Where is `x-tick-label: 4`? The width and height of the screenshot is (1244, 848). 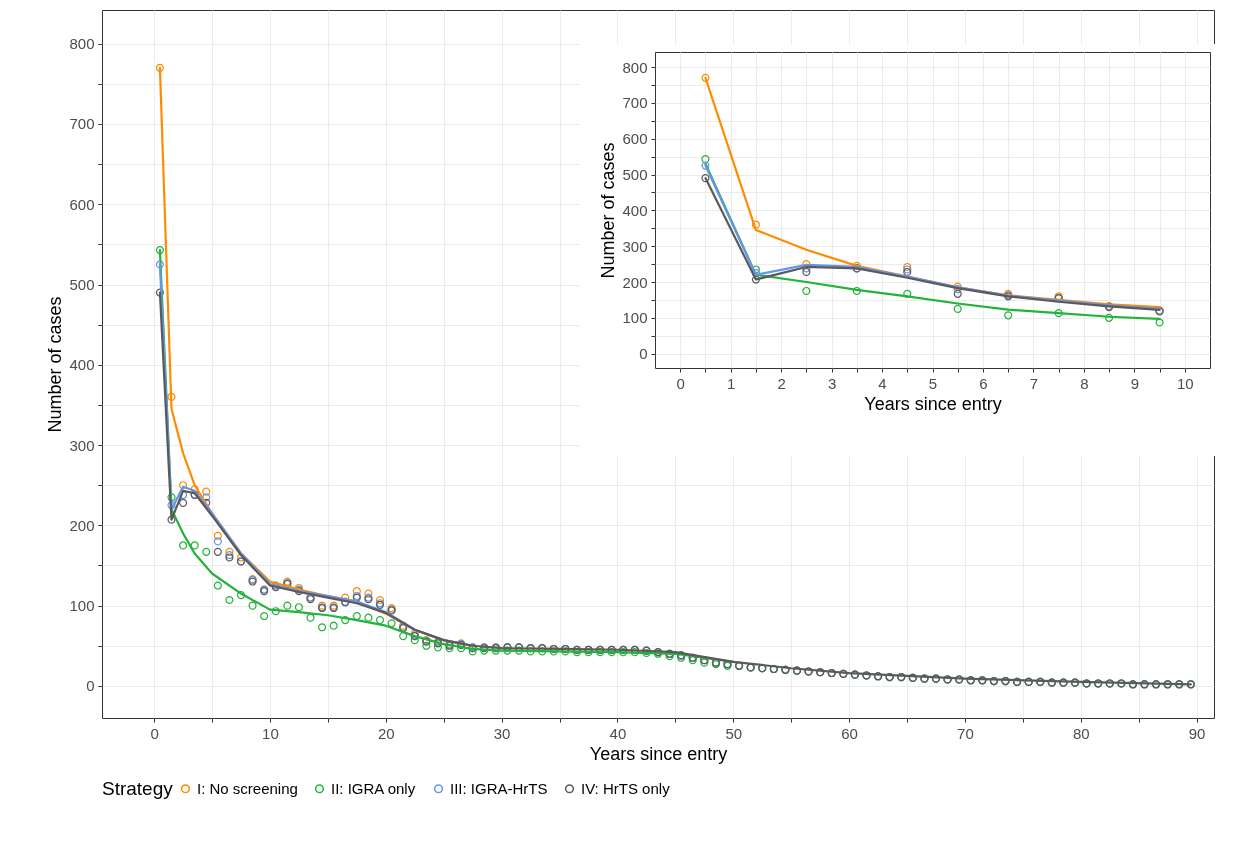 x-tick-label: 4 is located at coordinates (882, 383).